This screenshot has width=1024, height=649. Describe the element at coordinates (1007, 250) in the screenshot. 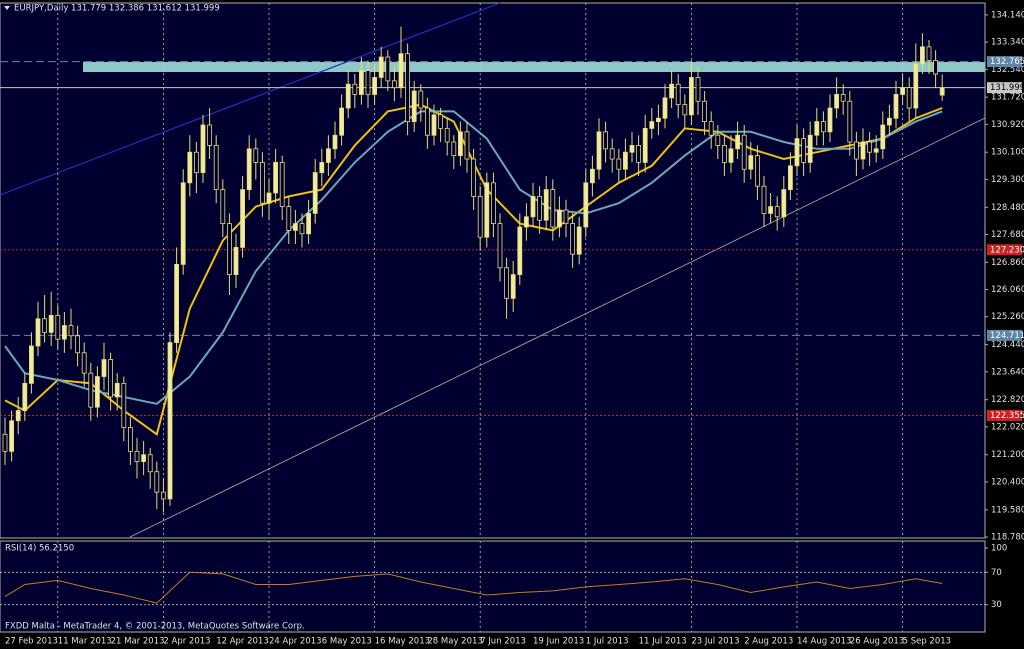

I see `price-tag-label: 127.230` at that location.